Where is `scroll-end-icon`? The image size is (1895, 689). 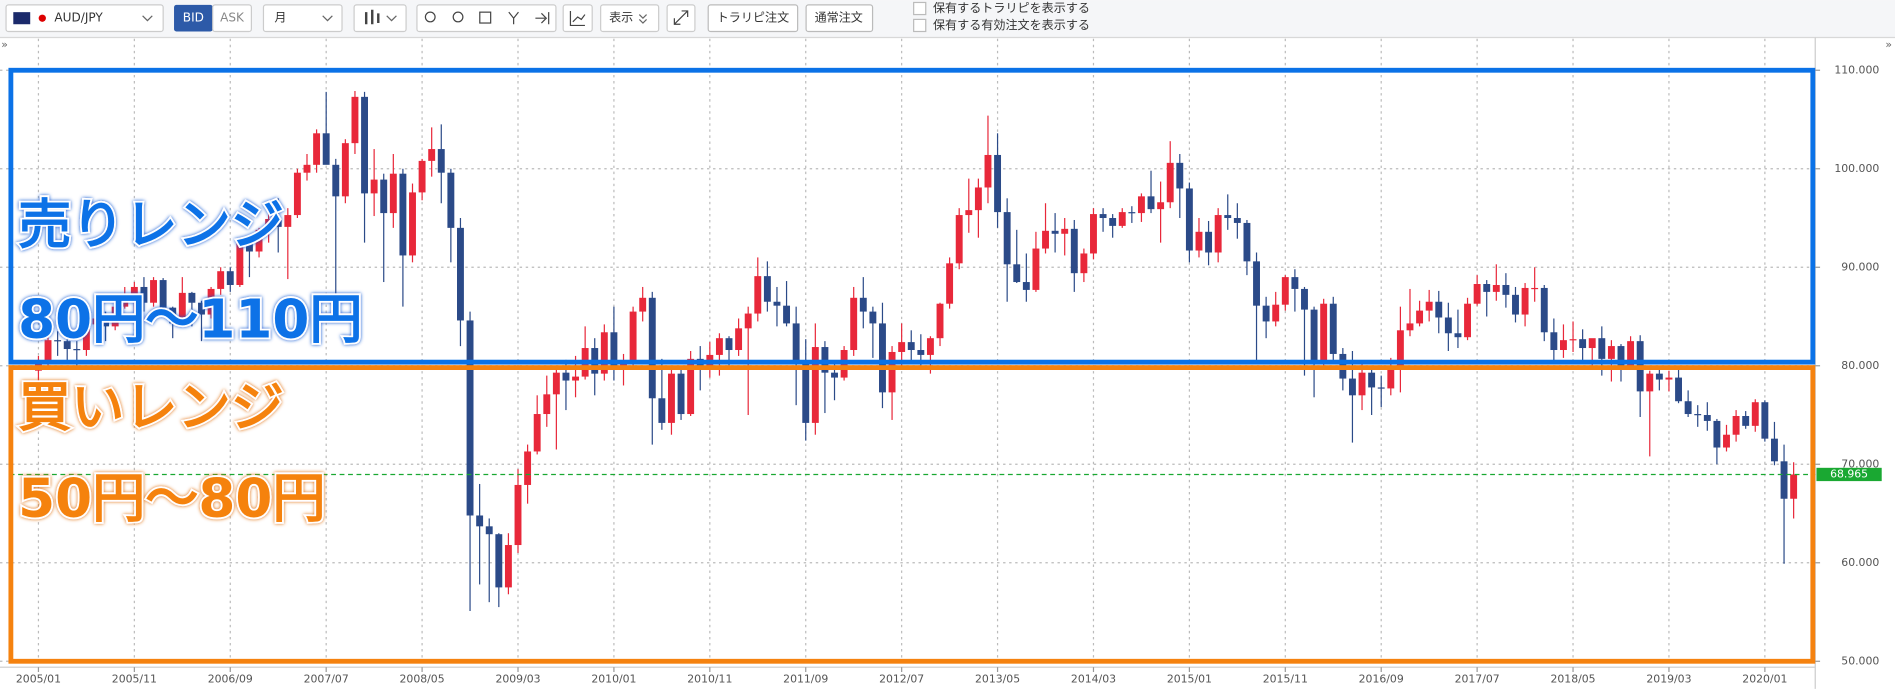
scroll-end-icon is located at coordinates (542, 18).